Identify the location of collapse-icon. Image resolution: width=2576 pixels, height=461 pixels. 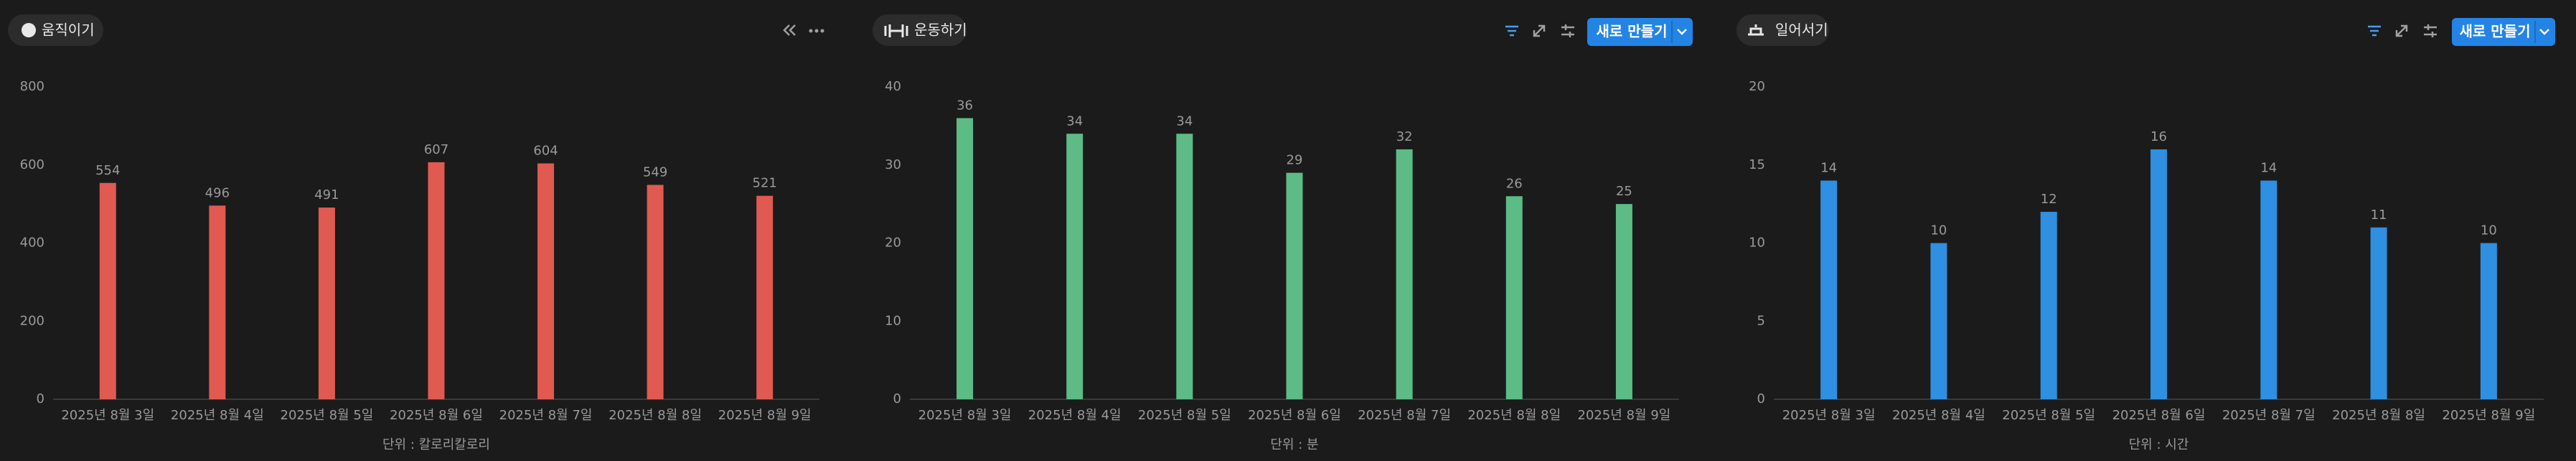
(789, 30).